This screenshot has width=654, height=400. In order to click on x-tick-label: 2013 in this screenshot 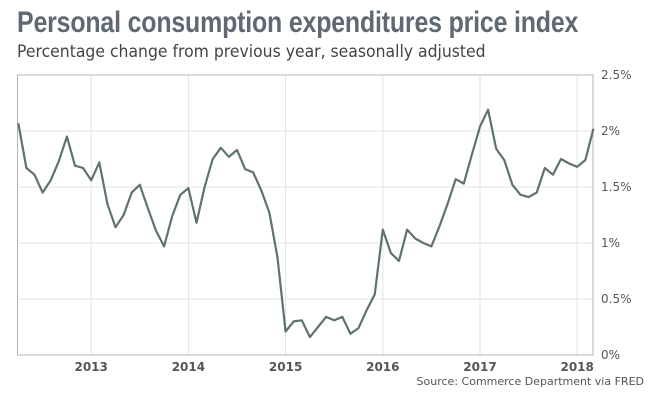, I will do `click(90, 367)`.